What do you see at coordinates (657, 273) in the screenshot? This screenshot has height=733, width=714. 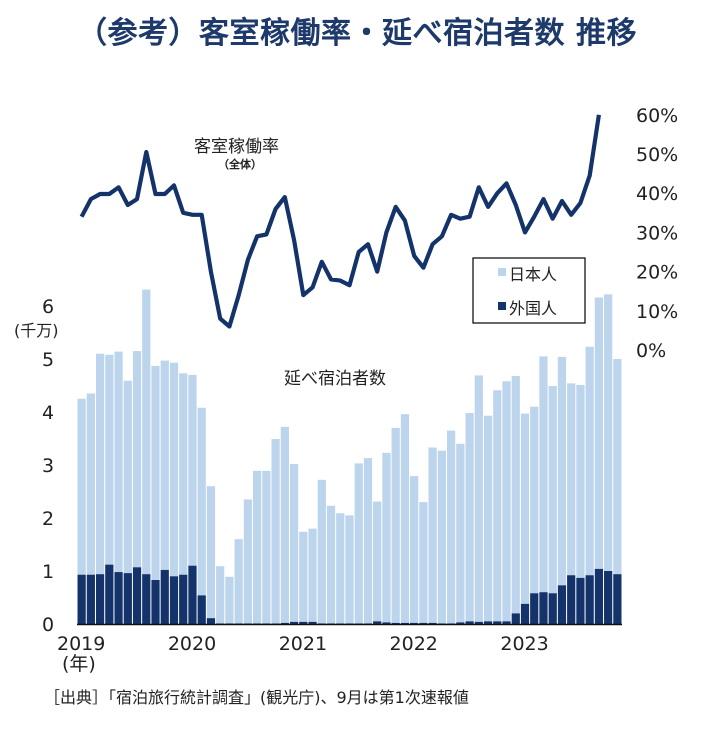 I see `right-tick-label: 20%` at bounding box center [657, 273].